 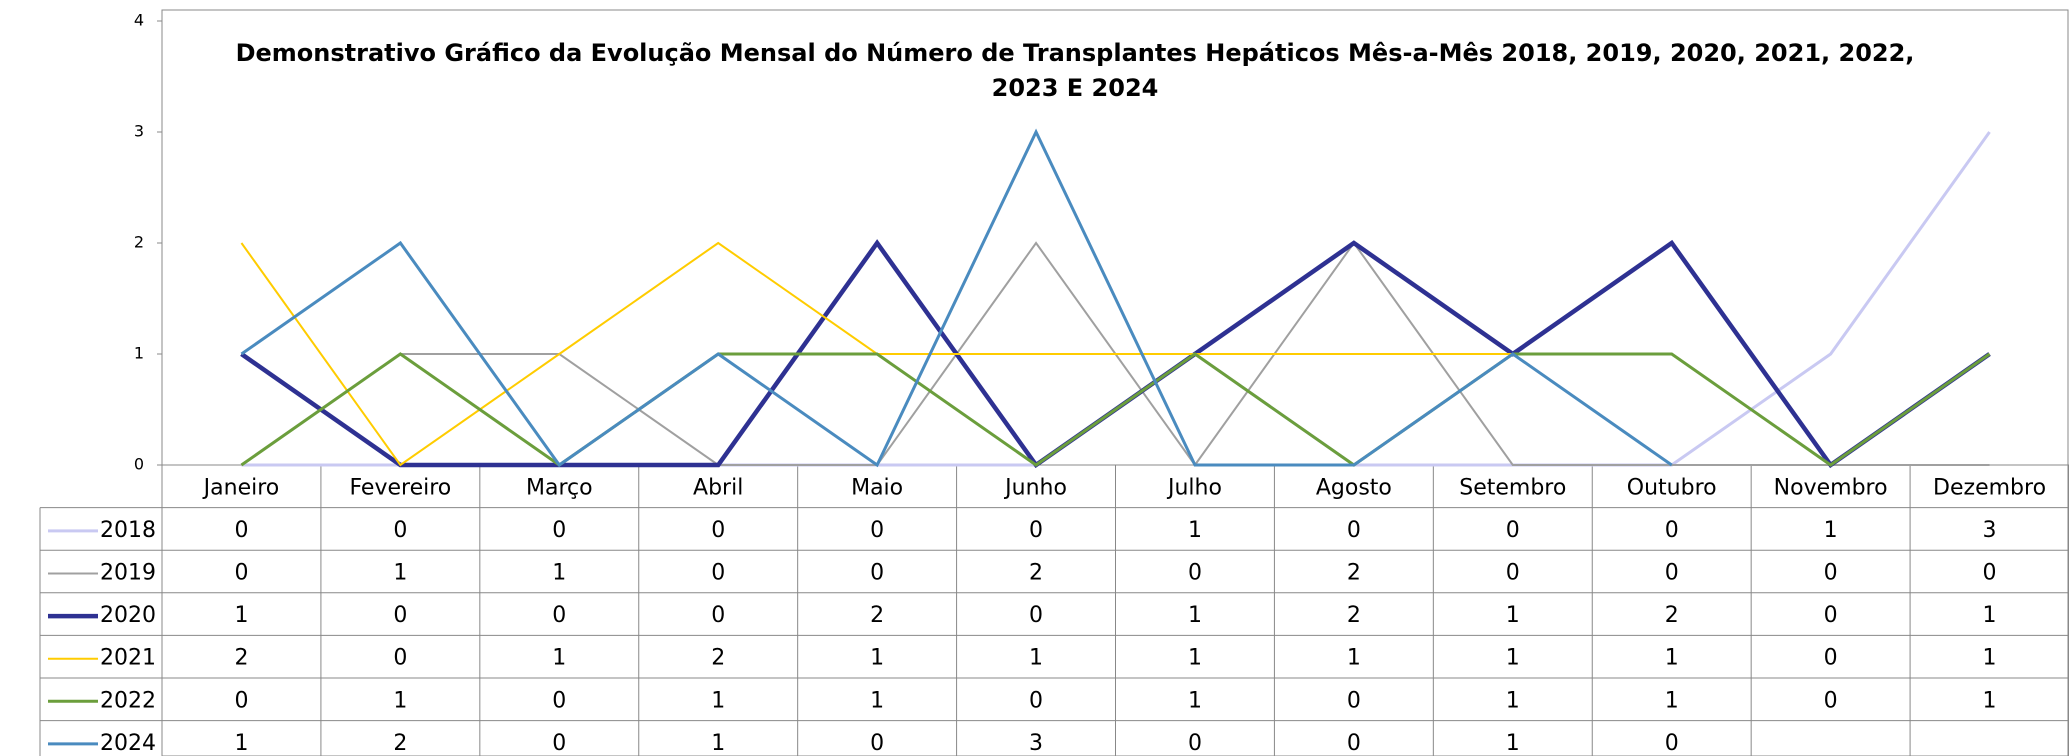 I want to click on y-tick-label: 2, so click(x=139, y=242).